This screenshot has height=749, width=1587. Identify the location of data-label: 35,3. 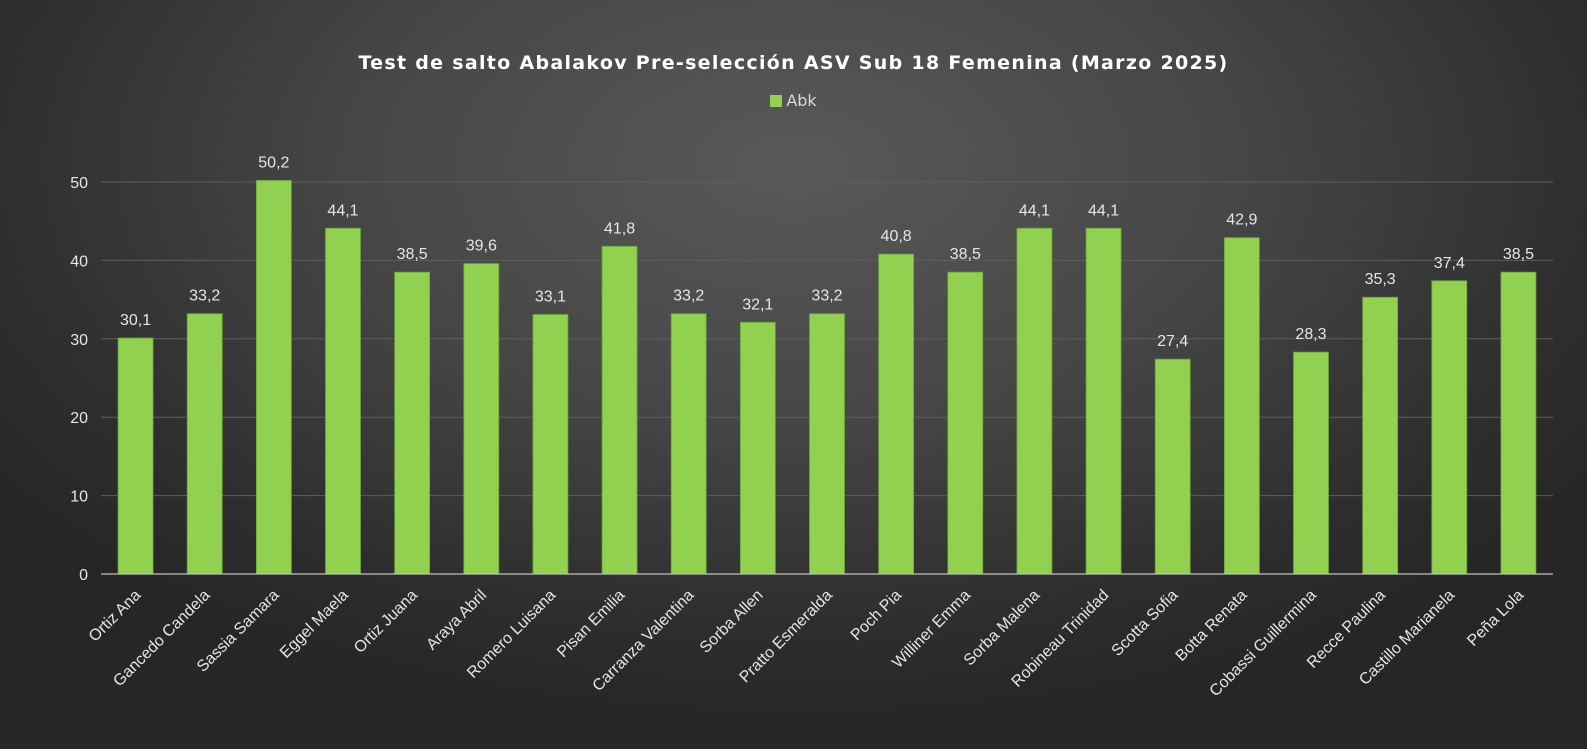
(1380, 279).